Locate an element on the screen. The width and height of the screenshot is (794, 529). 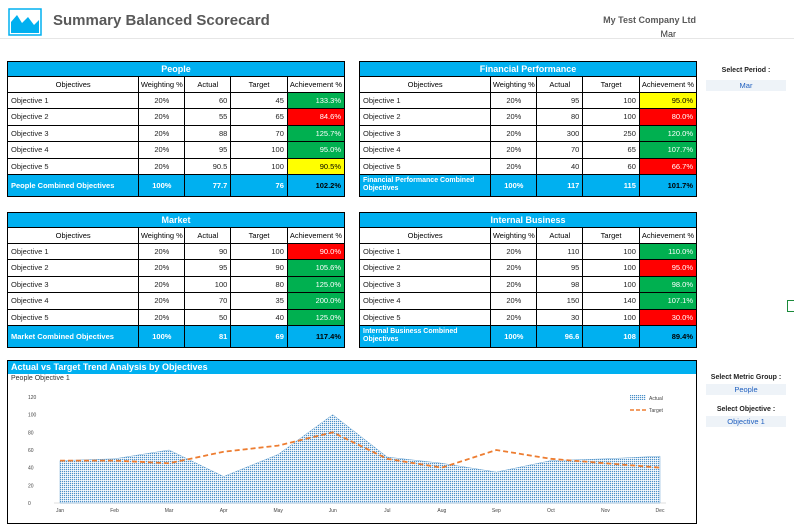
achievement-cell: 30.0% is located at coordinates (667, 317).